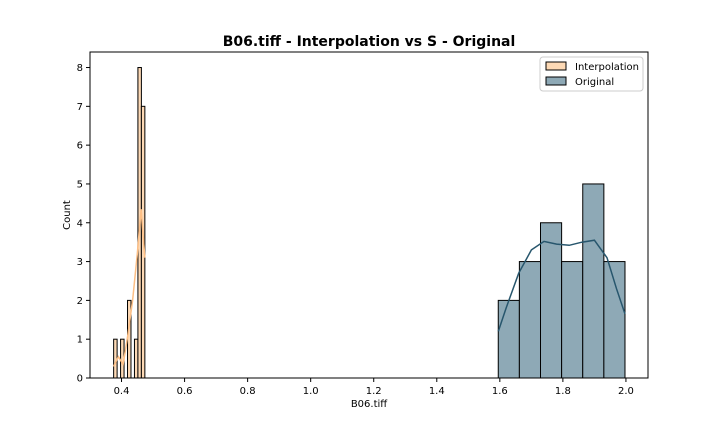 The height and width of the screenshot is (432, 720). I want to click on y-tick-label: 0, so click(80, 379).